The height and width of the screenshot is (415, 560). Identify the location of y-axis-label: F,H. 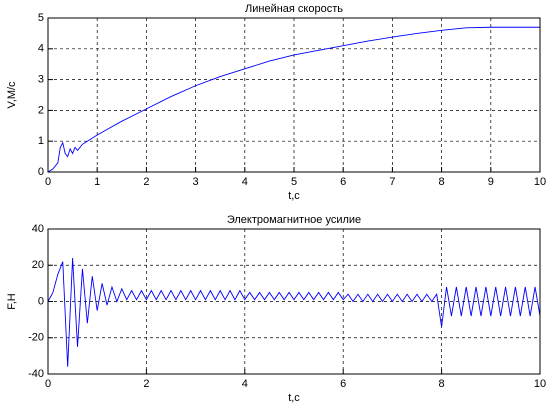
(12, 301).